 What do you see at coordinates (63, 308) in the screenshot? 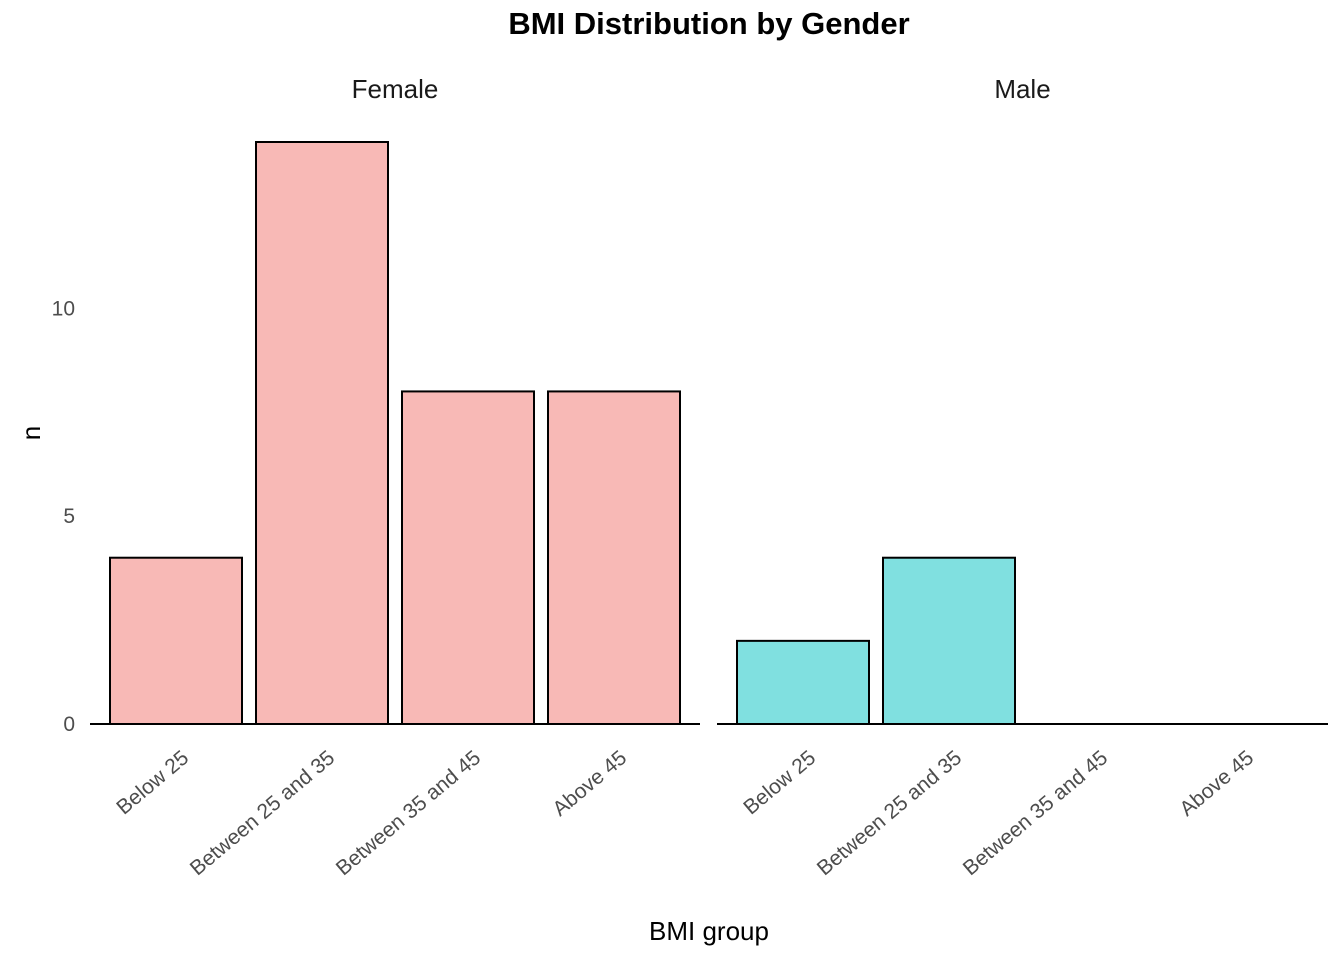
I see `y-tick-label: 10` at bounding box center [63, 308].